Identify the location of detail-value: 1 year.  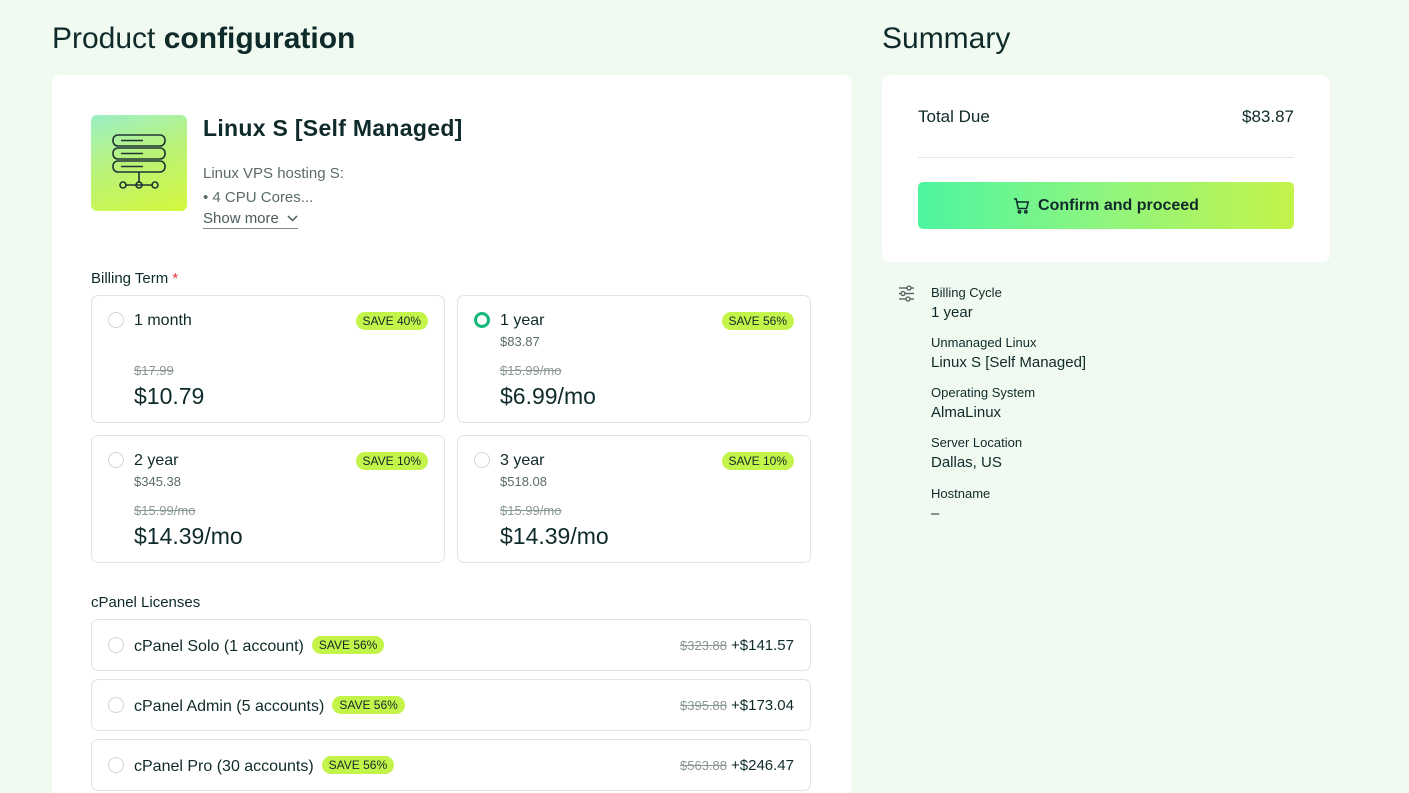
(952, 312).